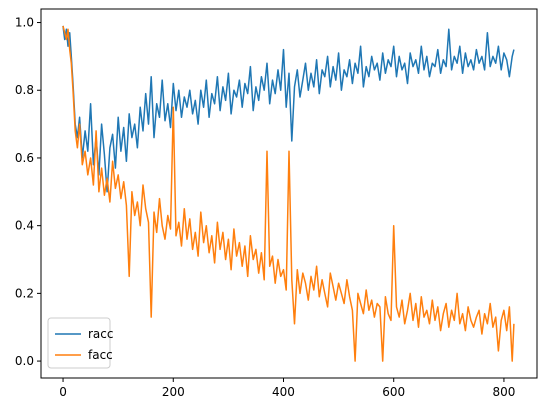  Describe the element at coordinates (24, 293) in the screenshot. I see `y-tick-label: 0.2` at that location.